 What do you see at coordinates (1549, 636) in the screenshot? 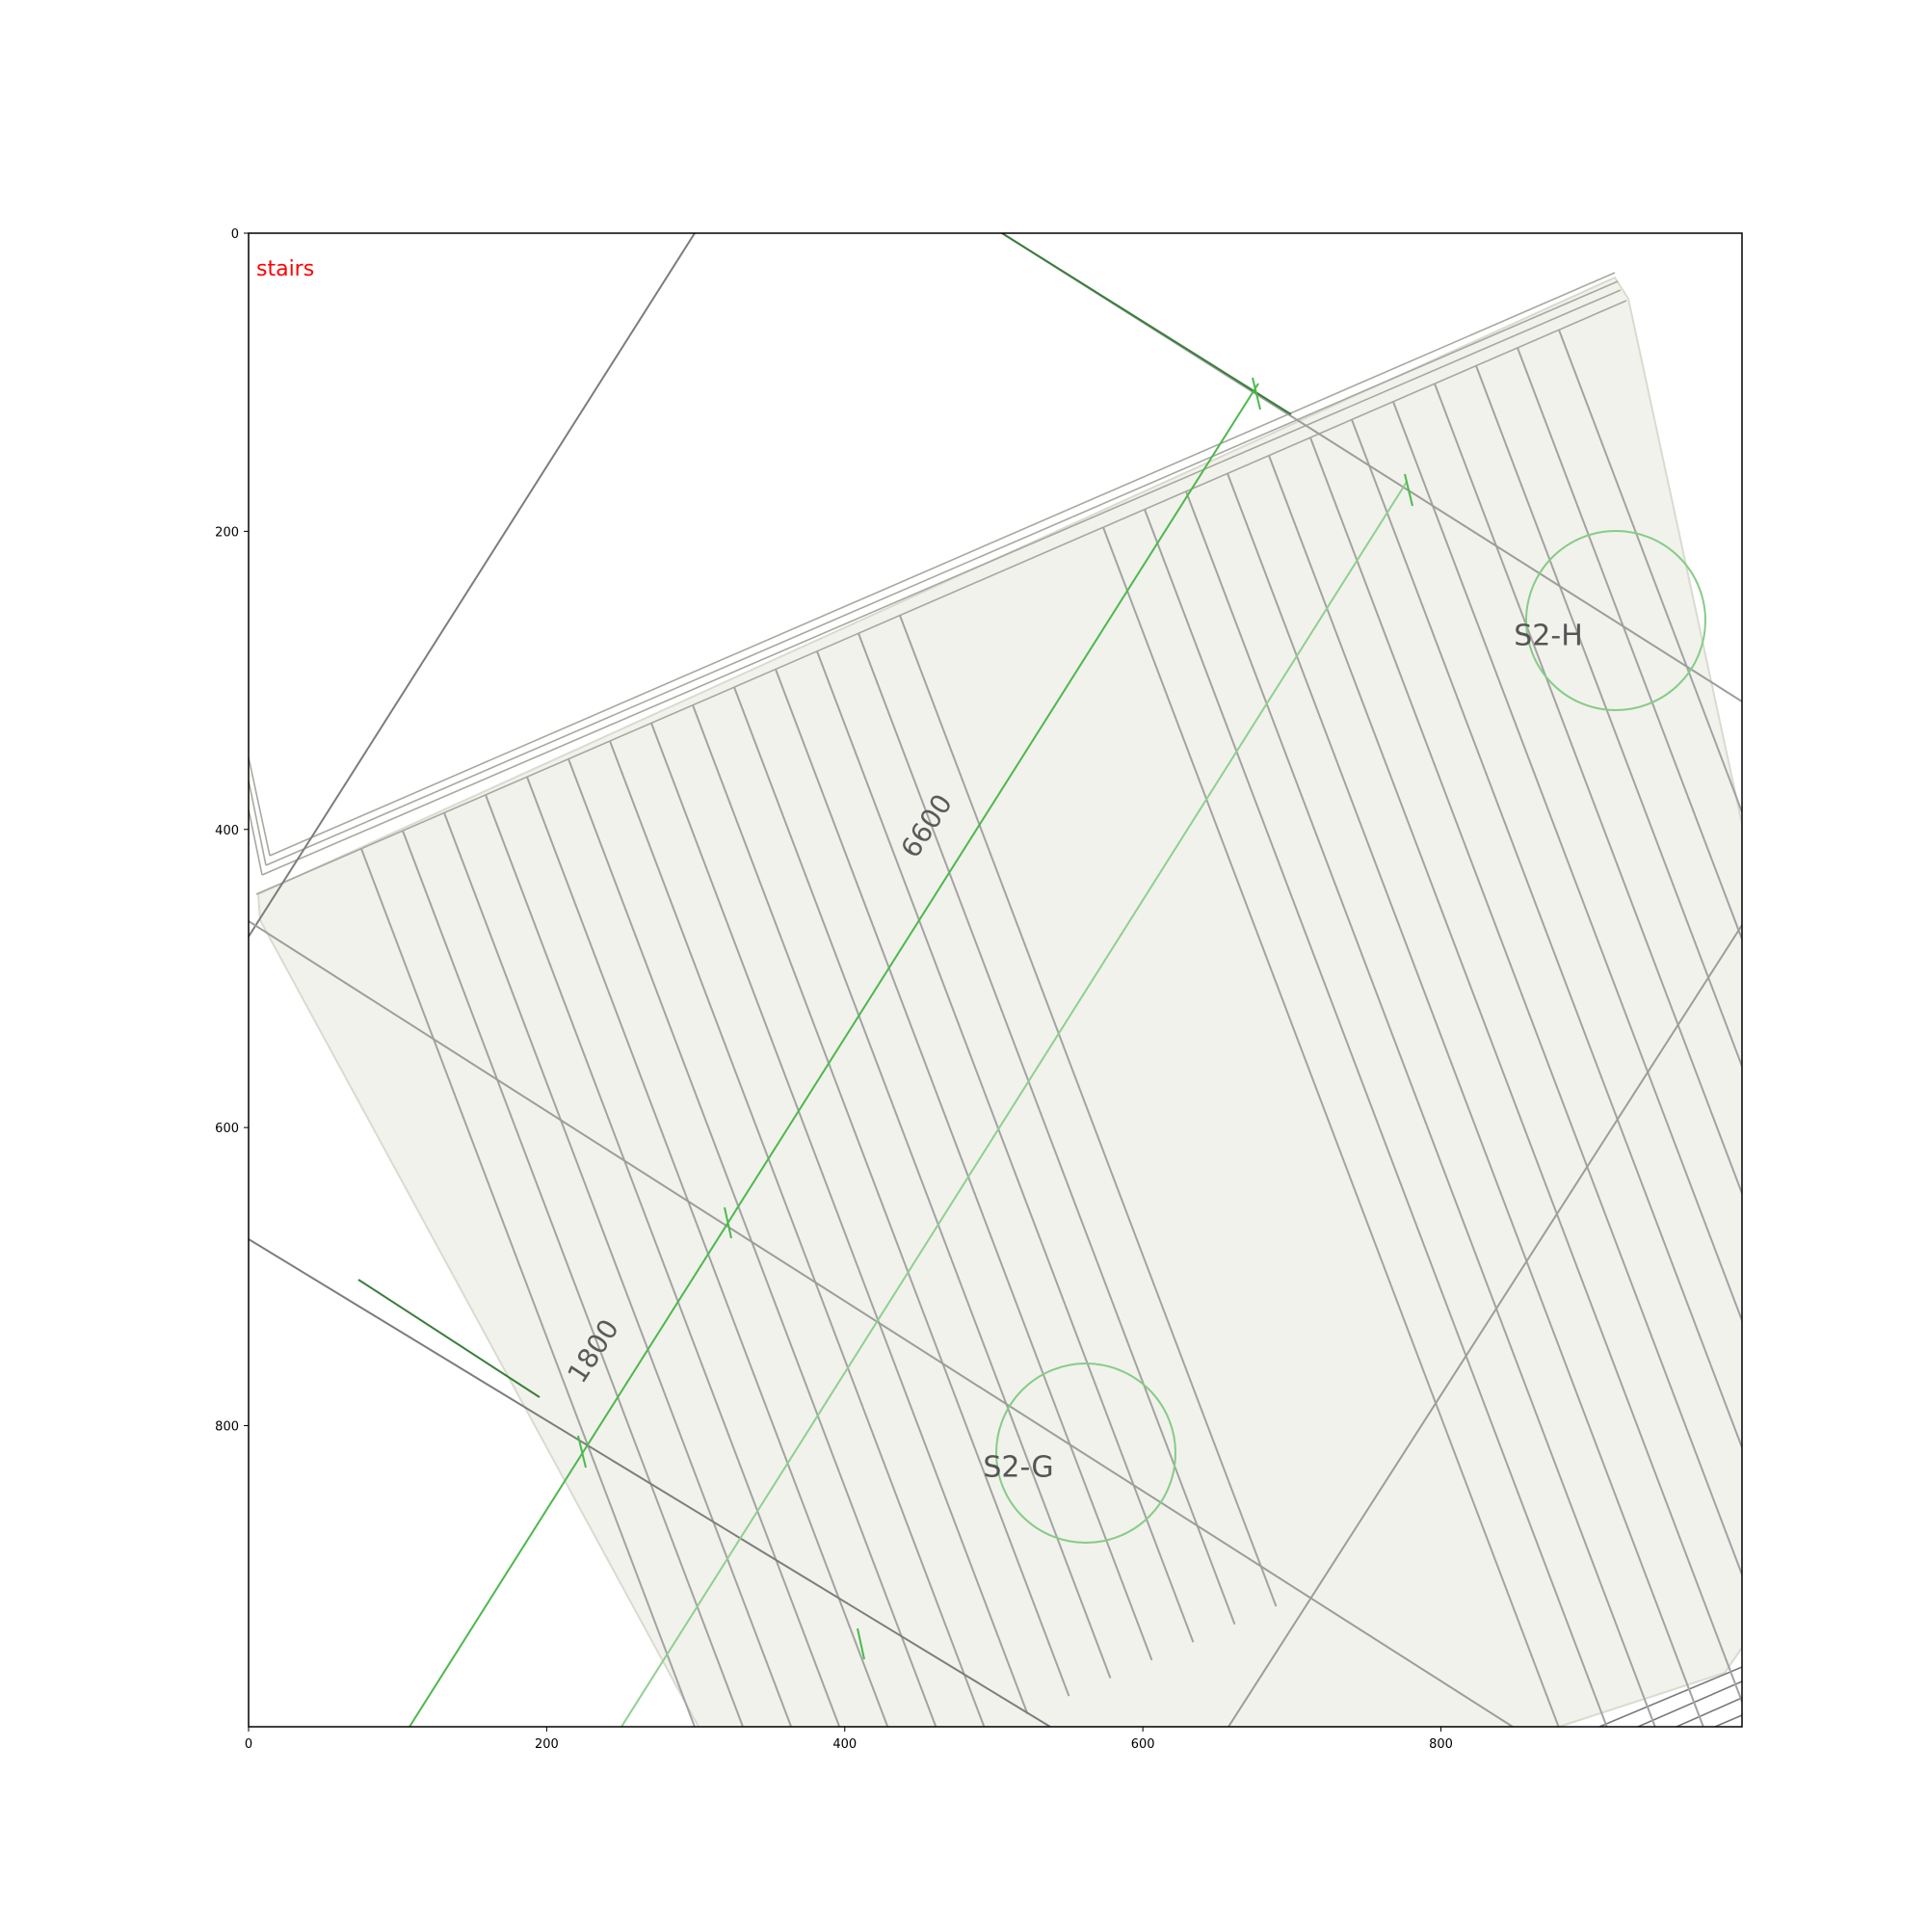
I see `grid-label-s2-h: S2-H` at bounding box center [1549, 636].